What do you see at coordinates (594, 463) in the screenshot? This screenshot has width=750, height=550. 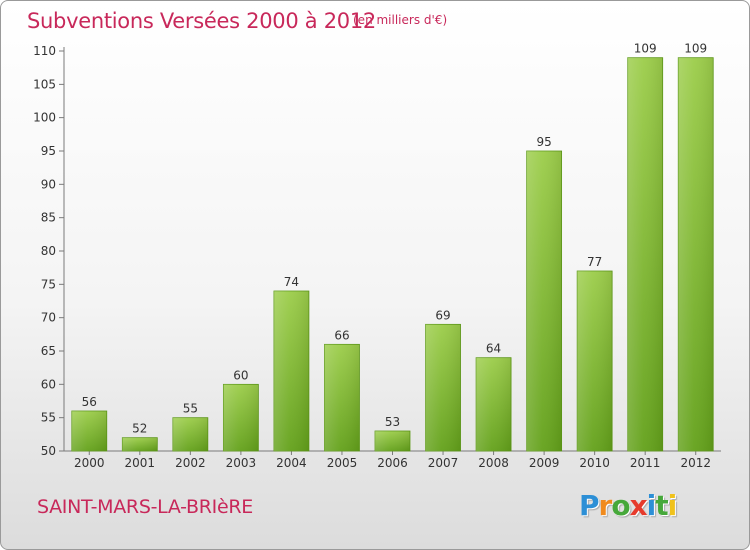 I see `x-tick-label: 2010` at bounding box center [594, 463].